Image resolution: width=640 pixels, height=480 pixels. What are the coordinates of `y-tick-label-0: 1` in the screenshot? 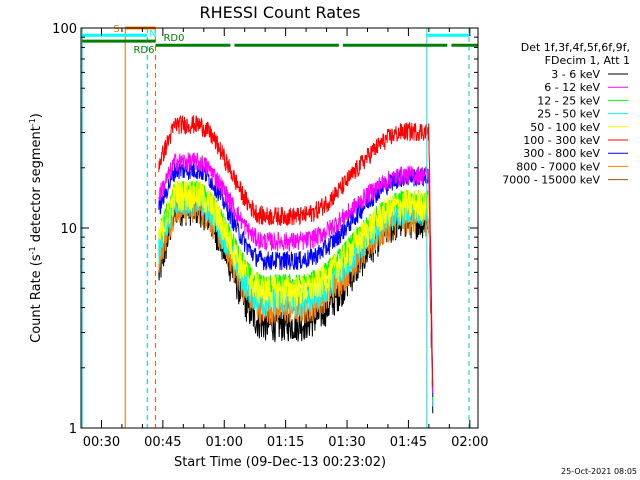 It's located at (73, 429).